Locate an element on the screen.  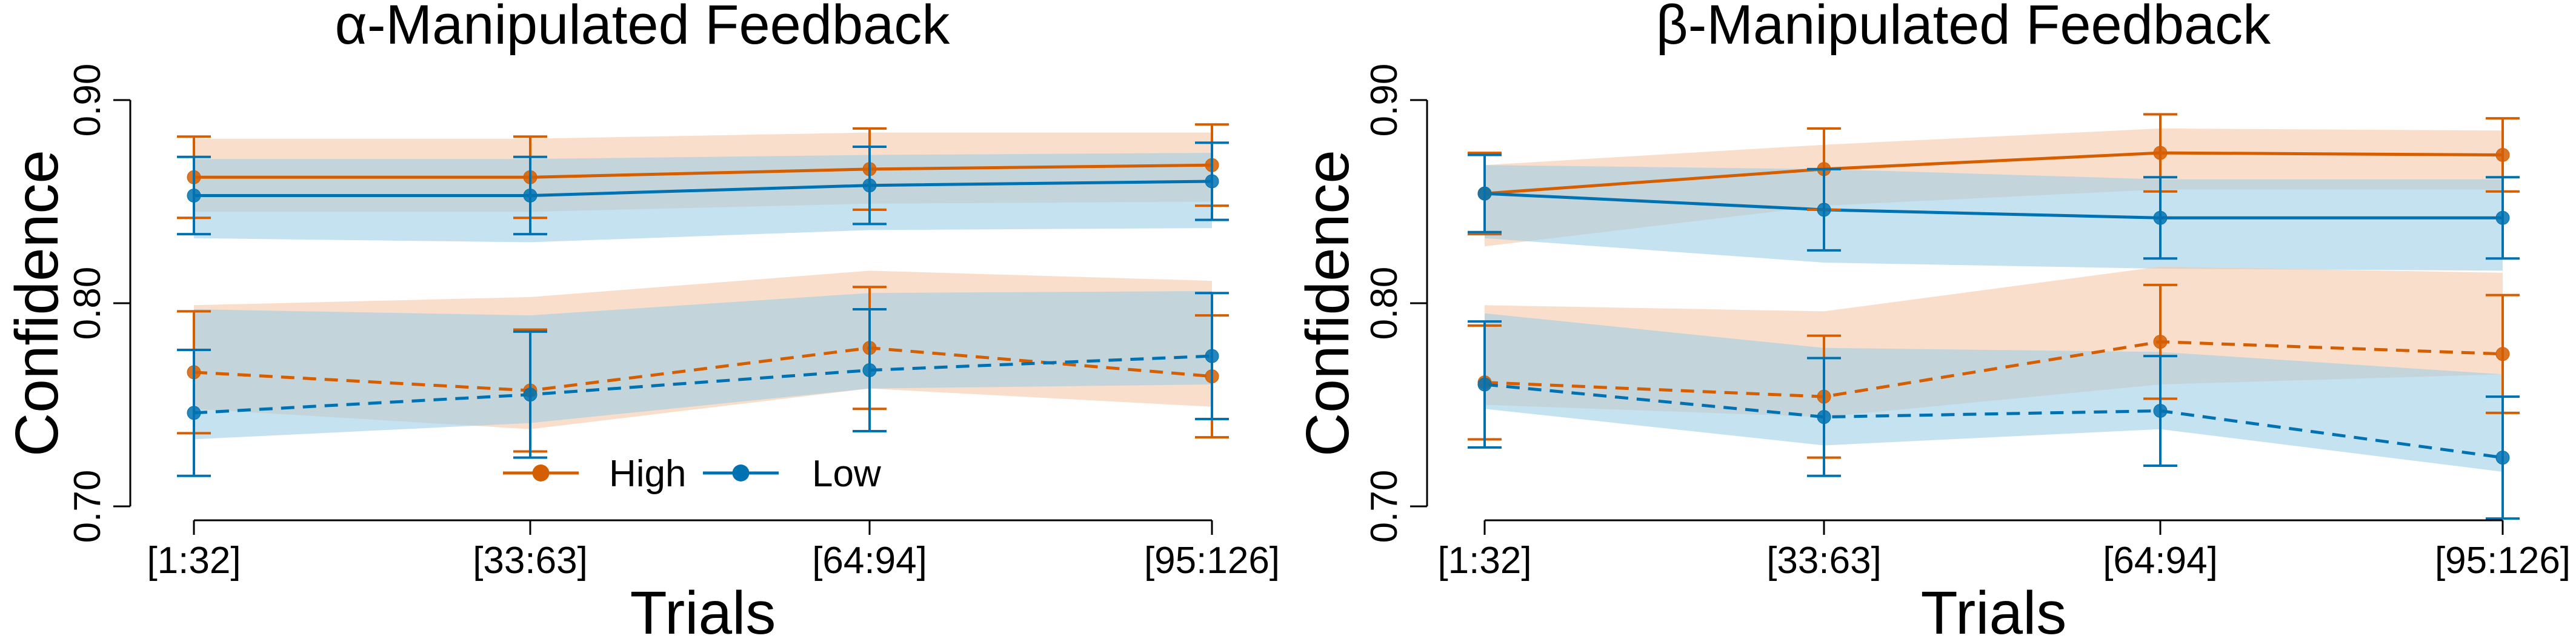
panel-title: α-Manipulated Feedback is located at coordinates (643, 28).